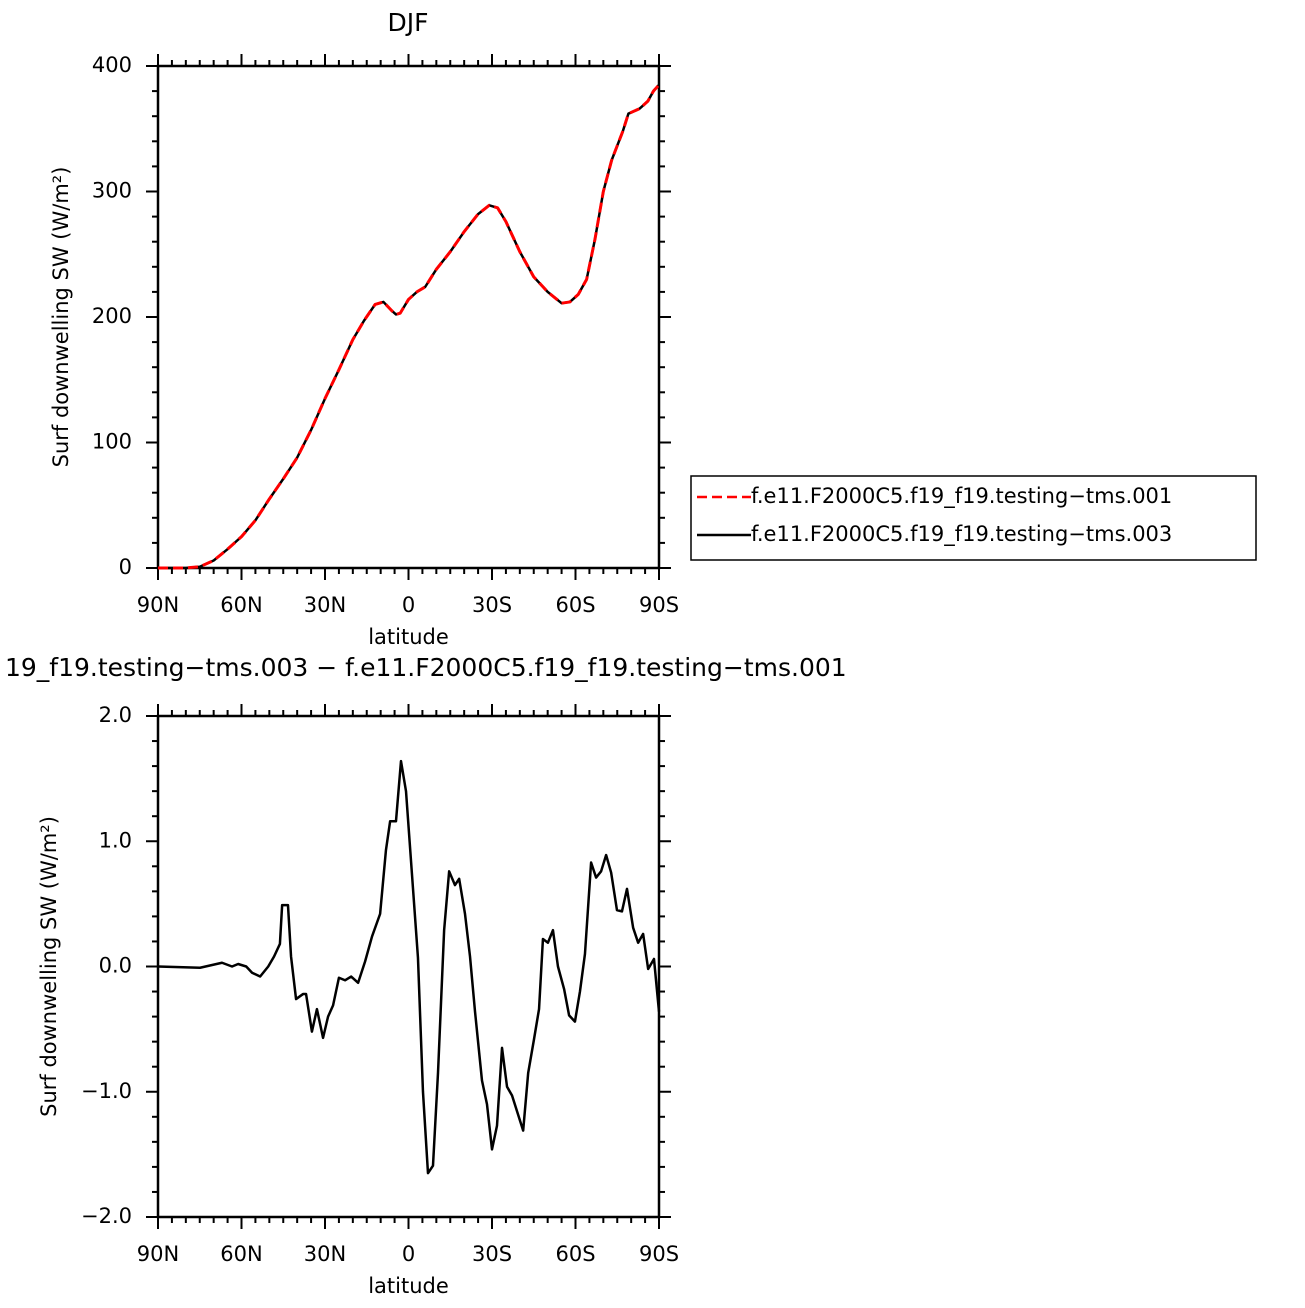 This screenshot has height=1308, width=1305. I want to click on y-tick-label: 400, so click(112, 65).